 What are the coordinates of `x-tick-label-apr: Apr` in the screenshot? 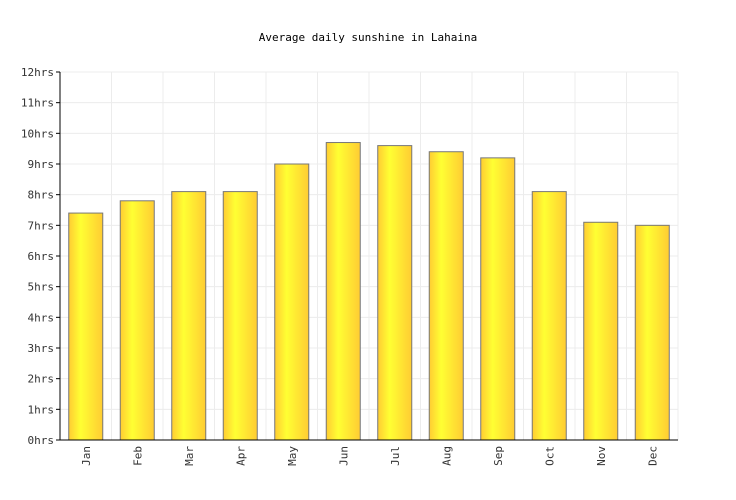 It's located at (240, 456).